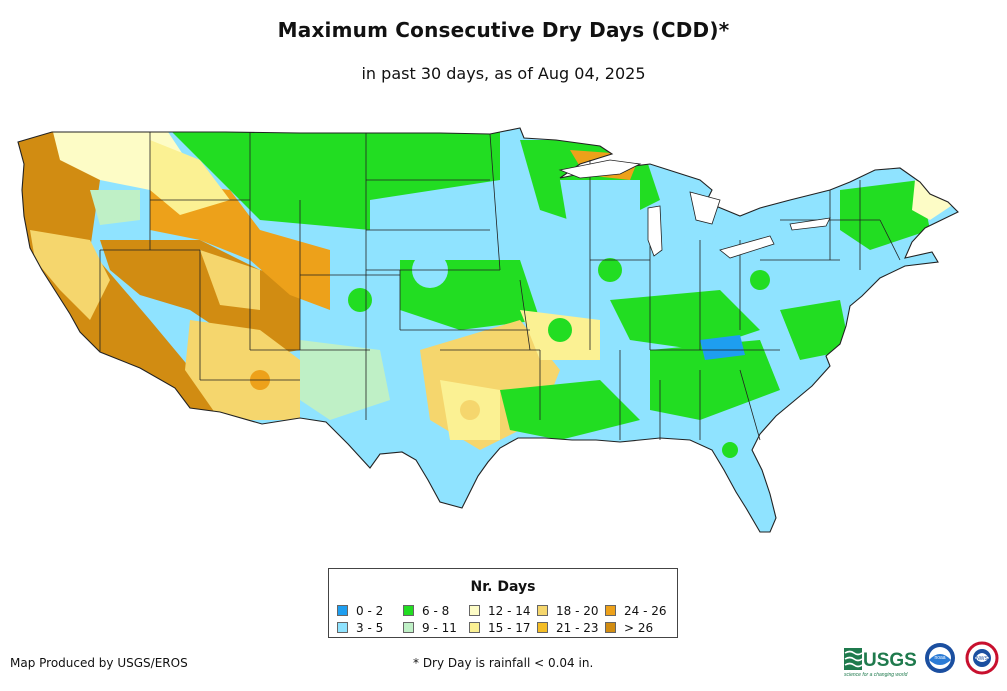 The height and width of the screenshot is (691, 1007). Describe the element at coordinates (655, 231) in the screenshot. I see `lake-michigan` at that location.